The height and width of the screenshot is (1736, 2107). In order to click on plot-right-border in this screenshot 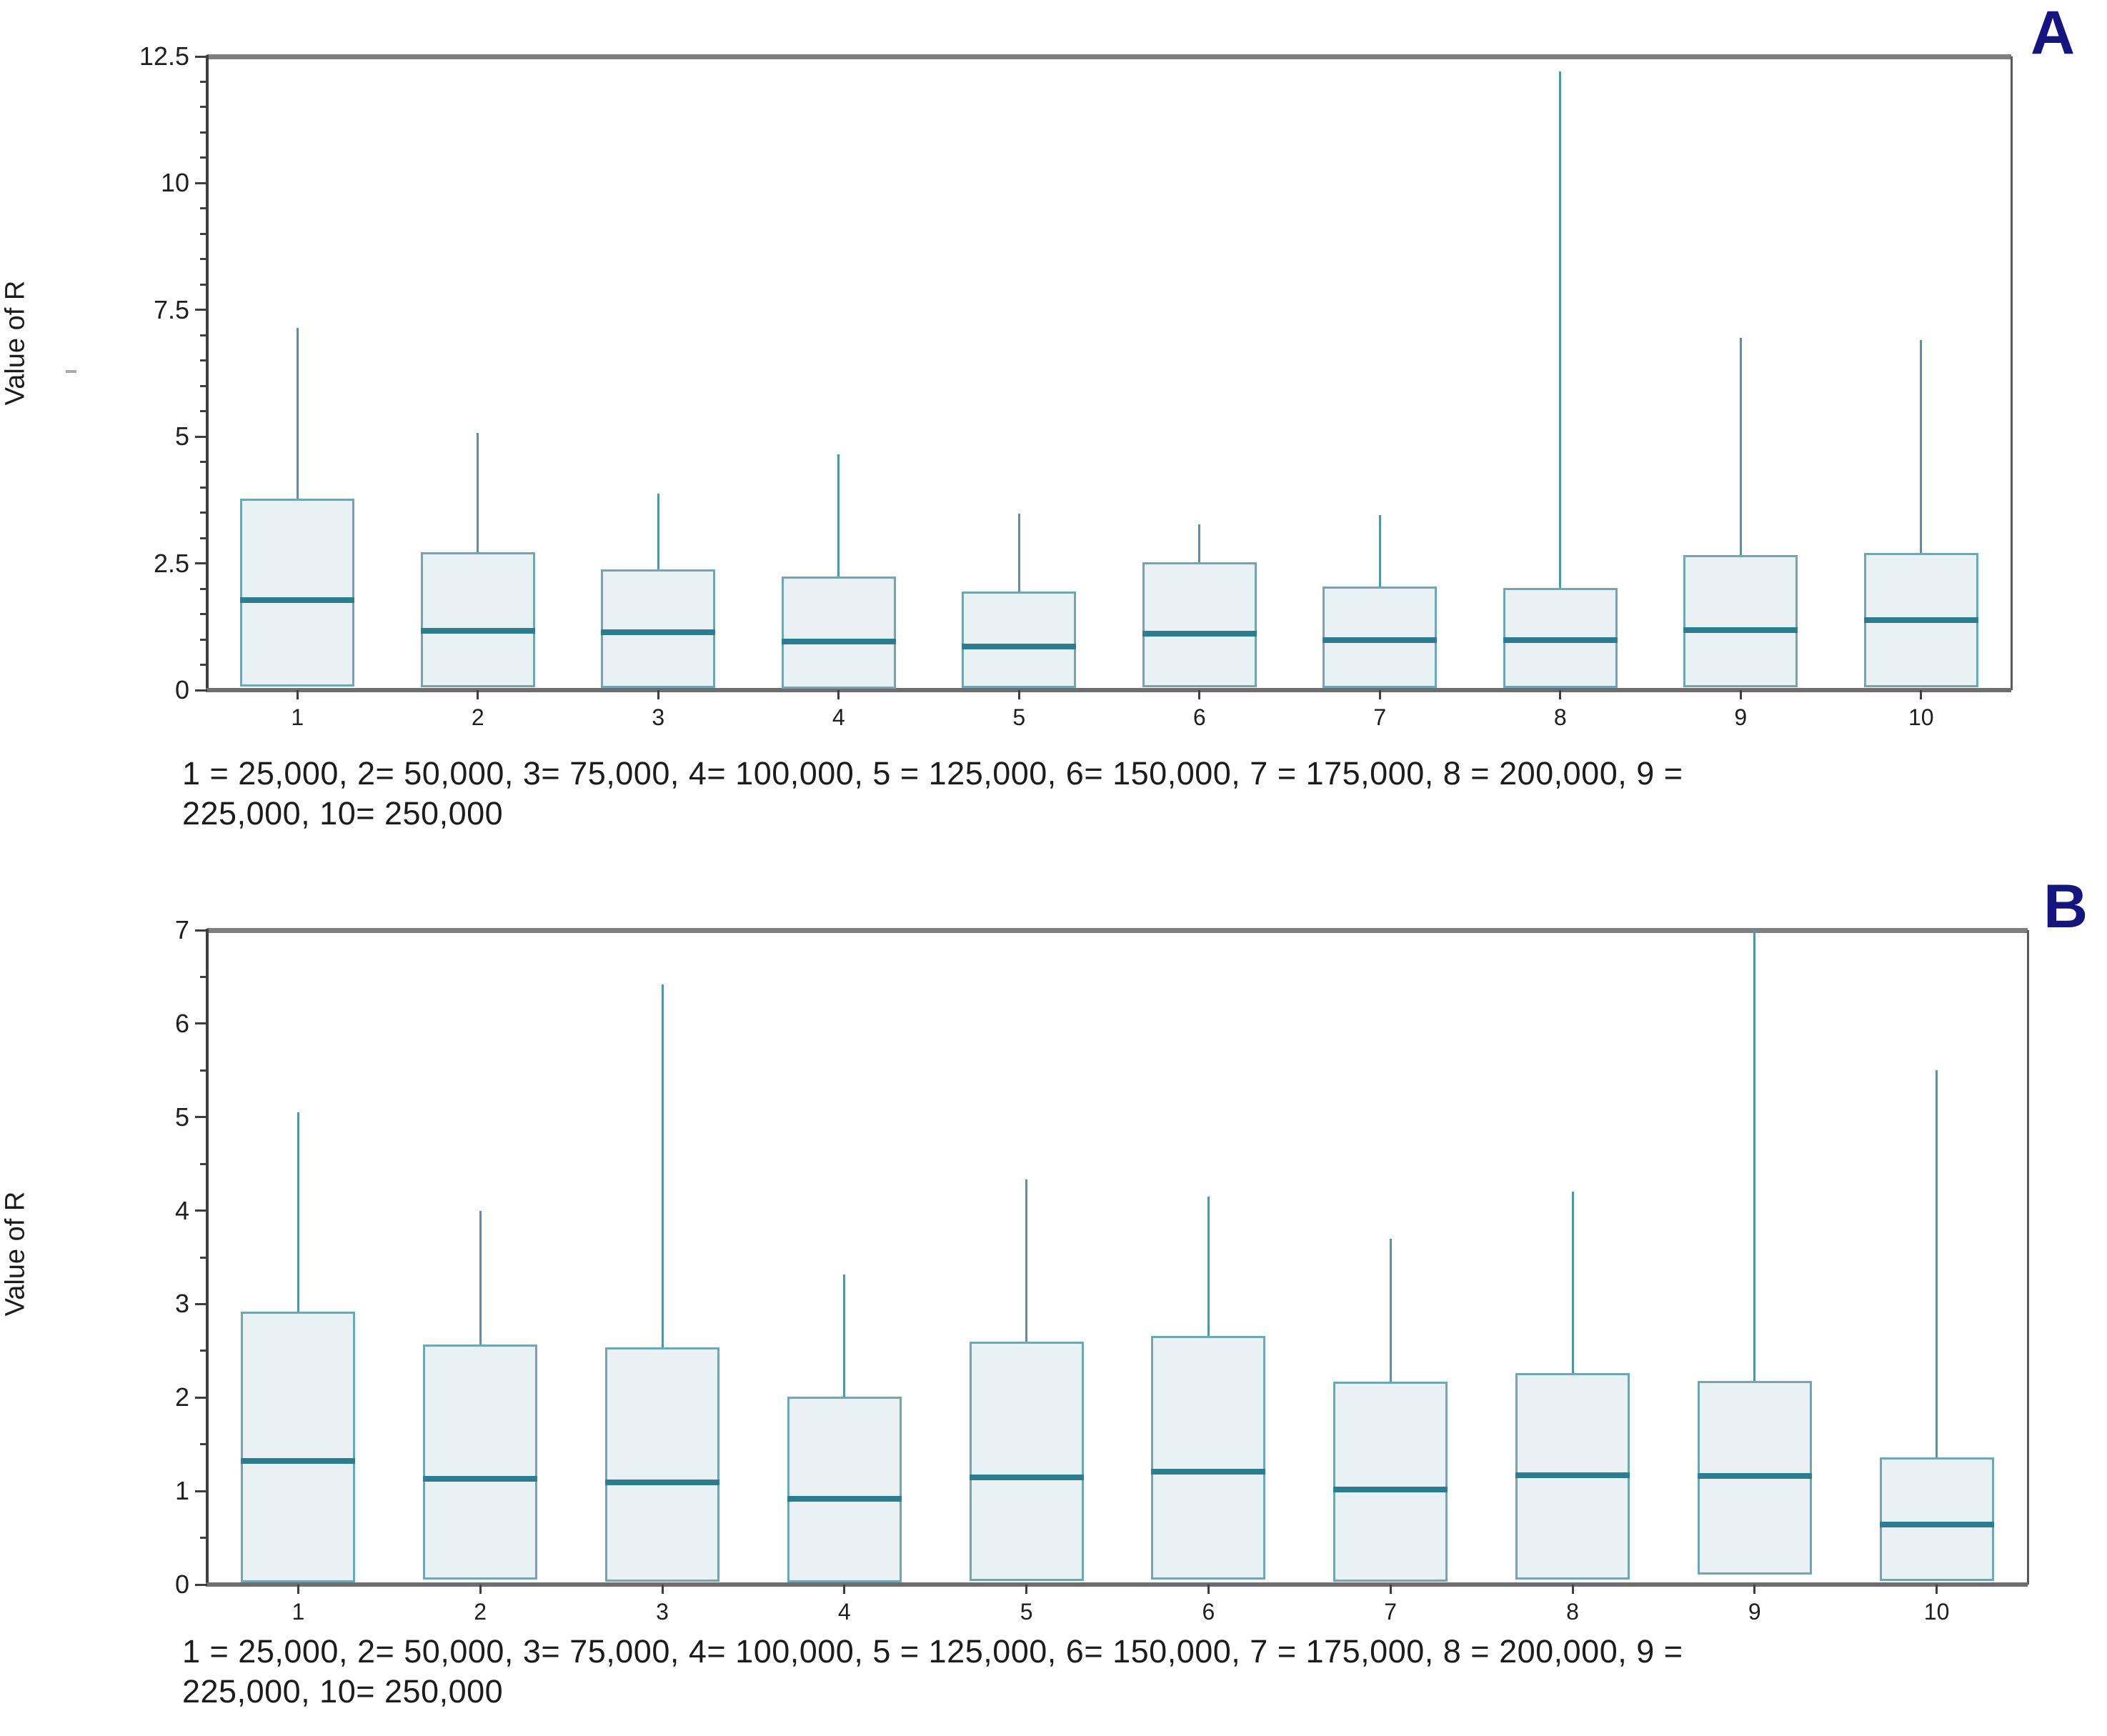, I will do `click(2012, 373)`.